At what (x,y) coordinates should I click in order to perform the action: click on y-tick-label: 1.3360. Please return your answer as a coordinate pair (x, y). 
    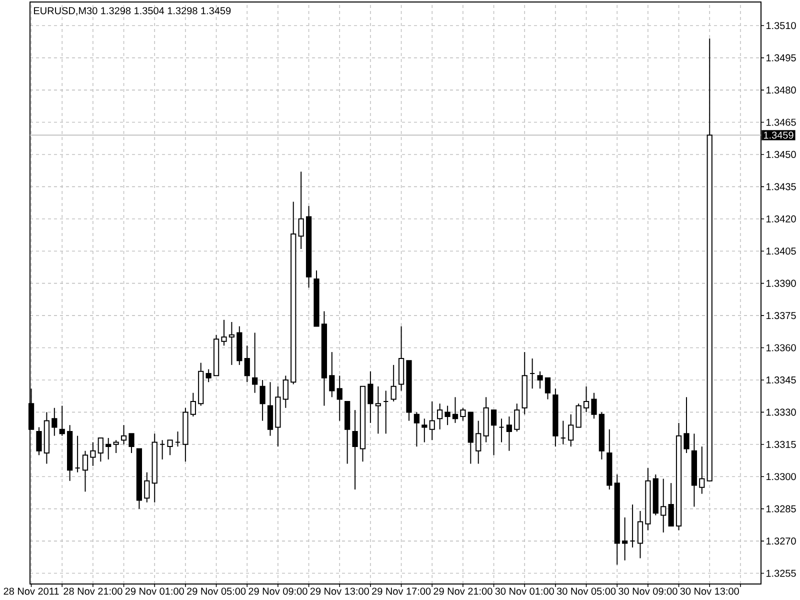
    Looking at the image, I should click on (781, 348).